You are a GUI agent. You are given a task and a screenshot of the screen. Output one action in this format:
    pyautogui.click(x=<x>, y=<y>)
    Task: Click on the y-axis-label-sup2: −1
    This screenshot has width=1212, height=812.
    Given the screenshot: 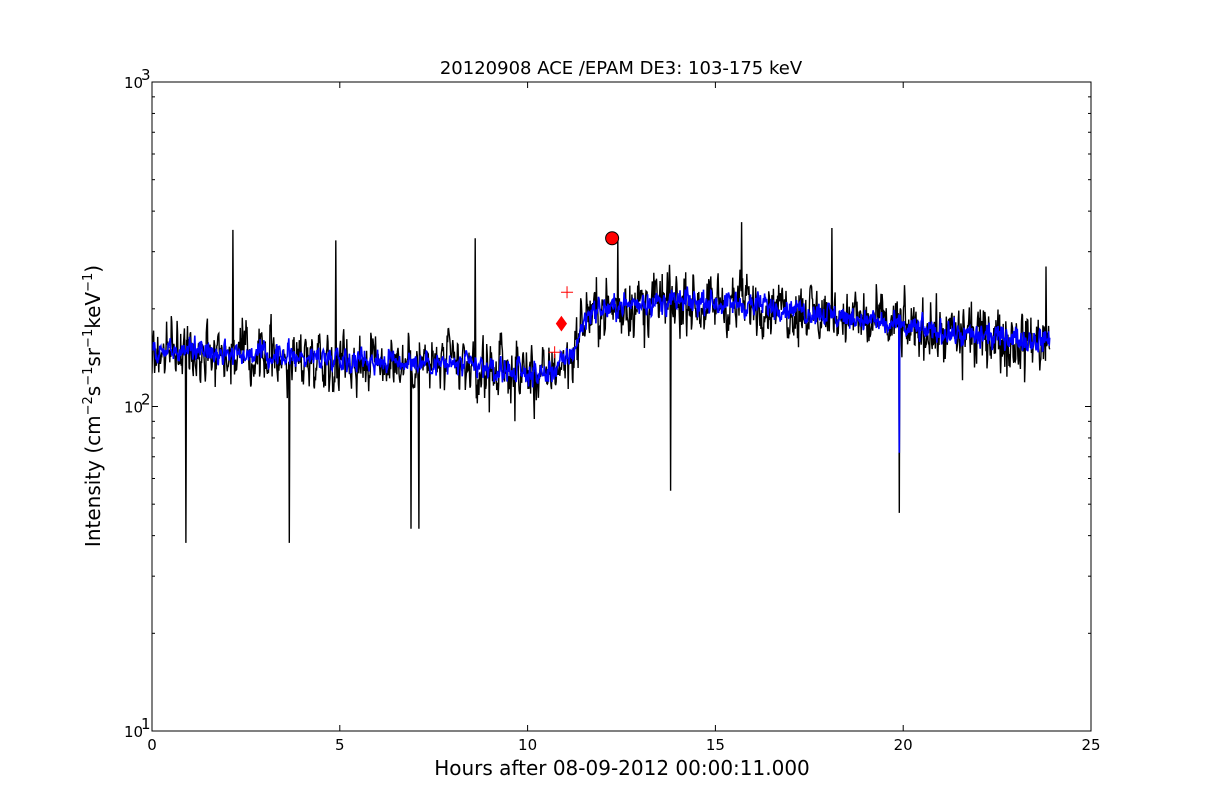 What is the action you would take?
    pyautogui.click(x=88, y=376)
    